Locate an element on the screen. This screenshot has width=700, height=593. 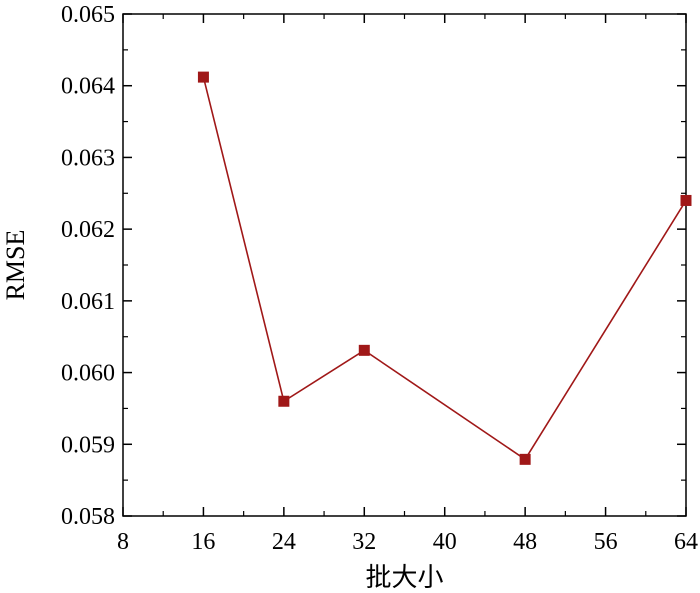
y-tick-label: 0.064 is located at coordinates (88, 87).